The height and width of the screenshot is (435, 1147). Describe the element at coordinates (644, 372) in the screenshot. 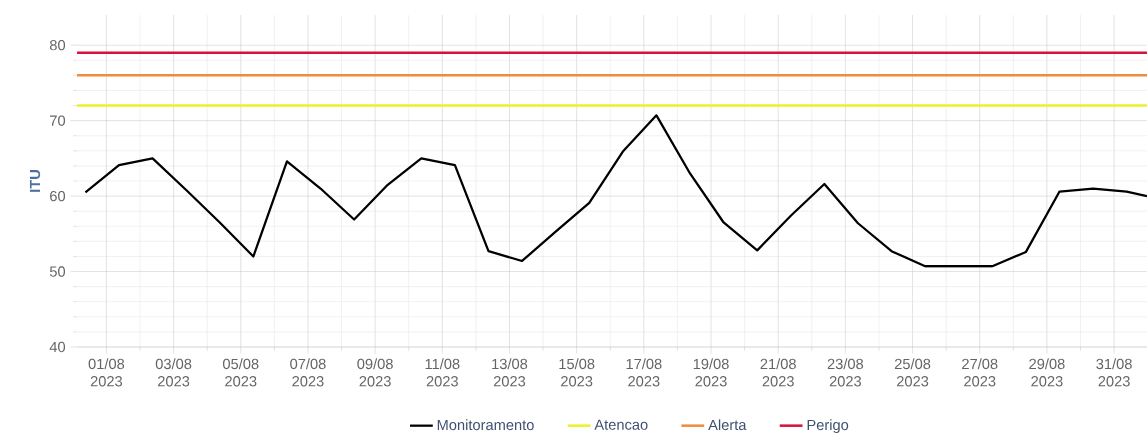

I see `x-tick-label: 17/08 2023` at that location.